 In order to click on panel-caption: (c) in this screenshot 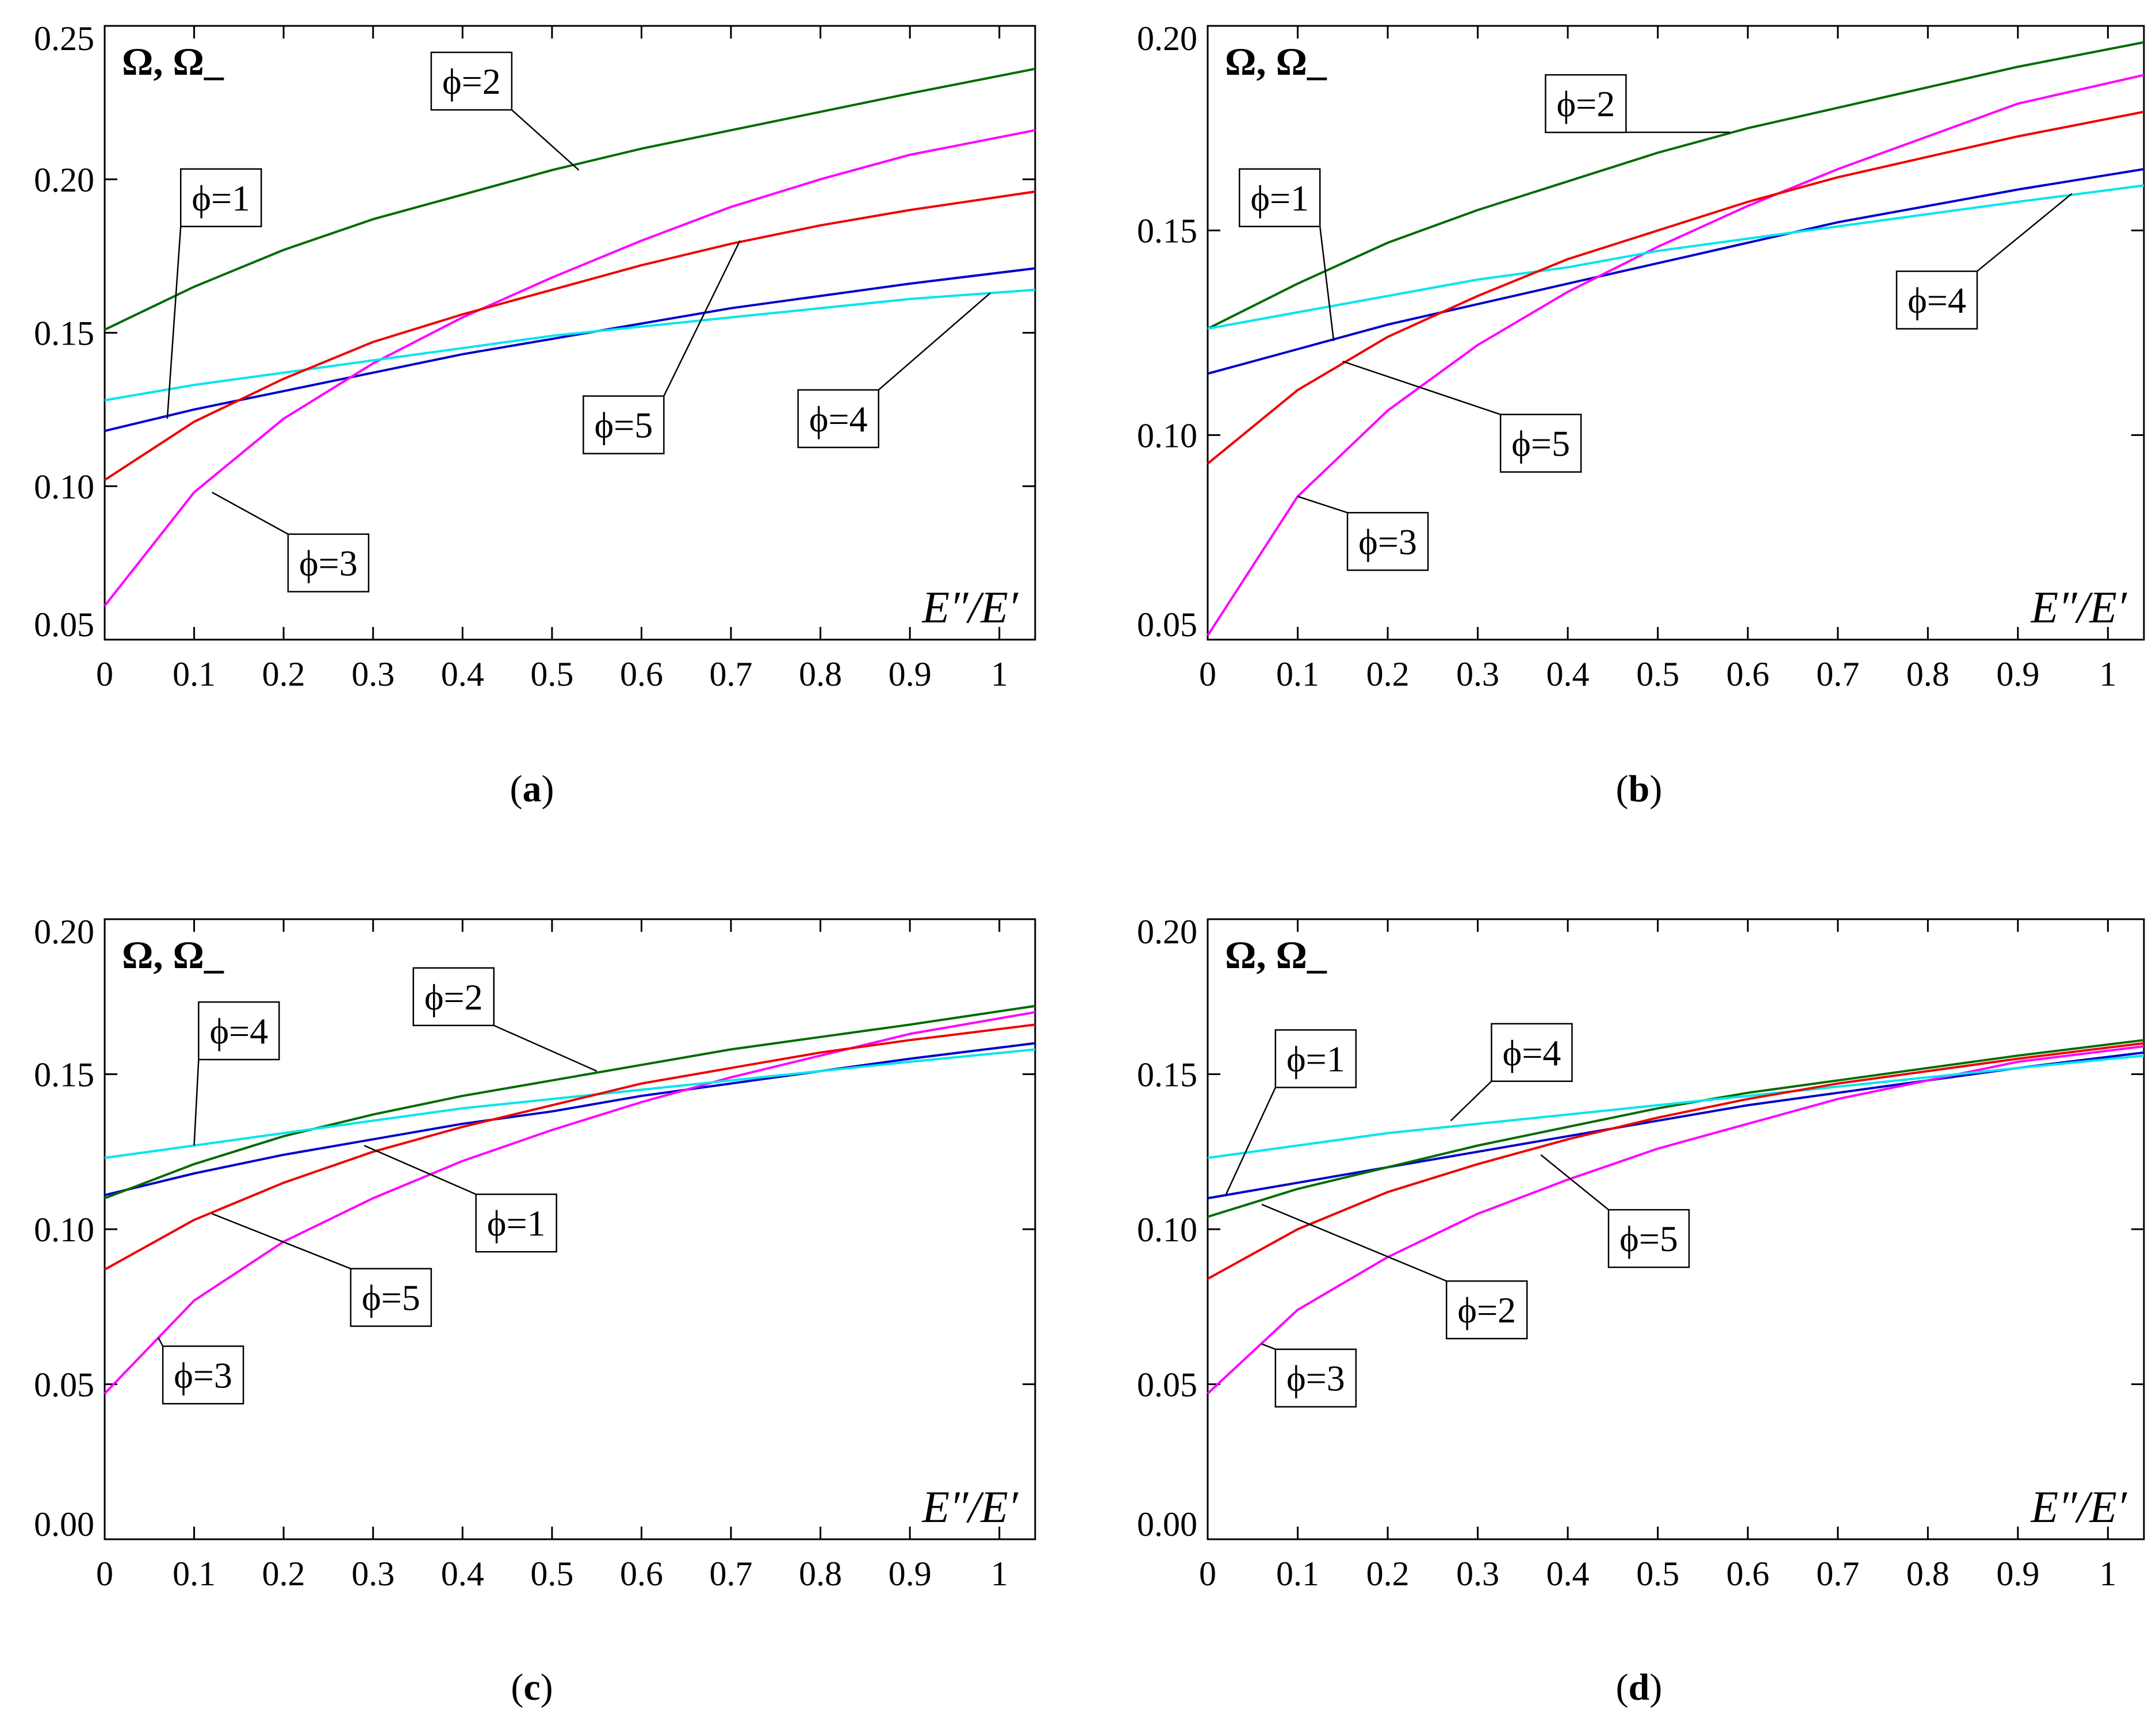, I will do `click(532, 1687)`.